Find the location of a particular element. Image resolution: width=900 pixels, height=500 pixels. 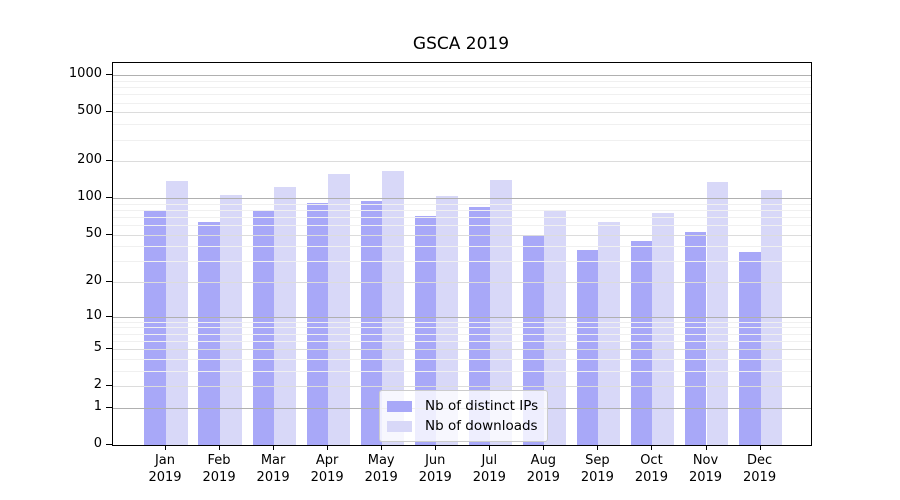

x-tick-label-jan-2019: Jan 2019 is located at coordinates (165, 469).